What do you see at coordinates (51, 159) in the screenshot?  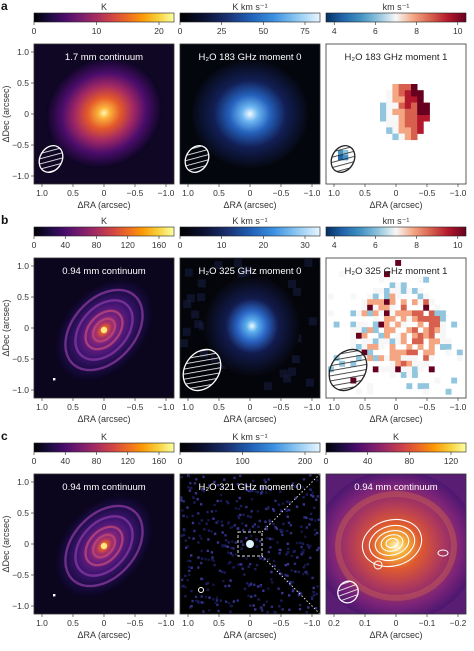 I see `beam-ellipse` at bounding box center [51, 159].